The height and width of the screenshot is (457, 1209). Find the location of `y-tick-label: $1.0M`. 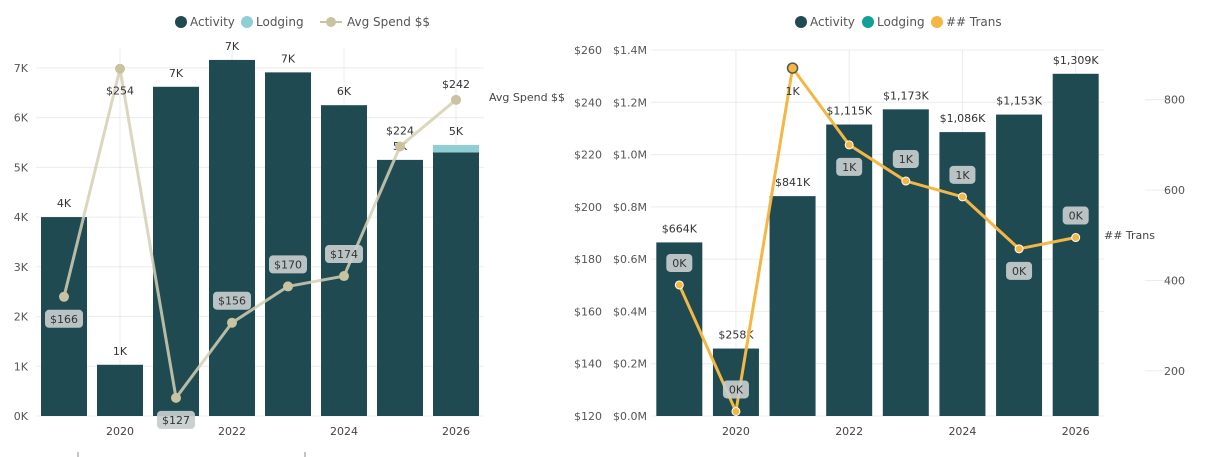

y-tick-label: $1.0M is located at coordinates (630, 155).